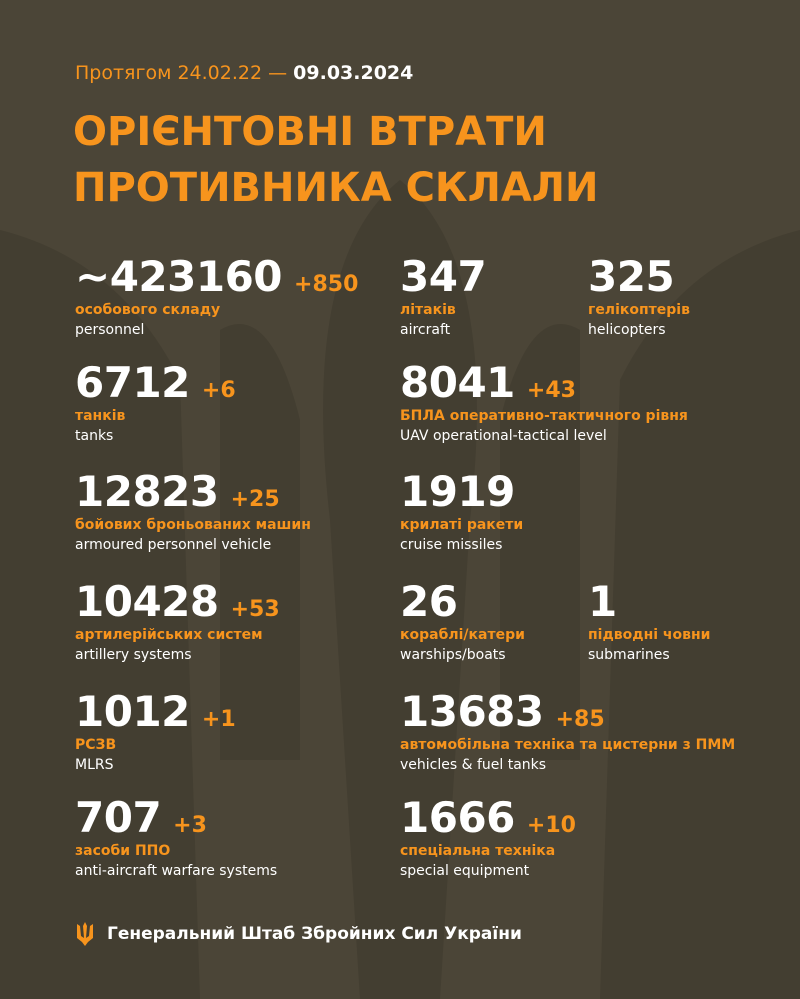 The height and width of the screenshot is (999, 800). What do you see at coordinates (649, 601) in the screenshot?
I see `stat-row: 1` at bounding box center [649, 601].